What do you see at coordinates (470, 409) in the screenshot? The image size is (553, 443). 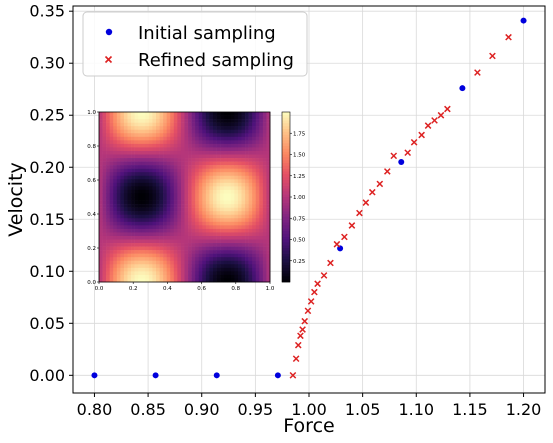 I see `x-tick-label: 1.15` at bounding box center [470, 409].